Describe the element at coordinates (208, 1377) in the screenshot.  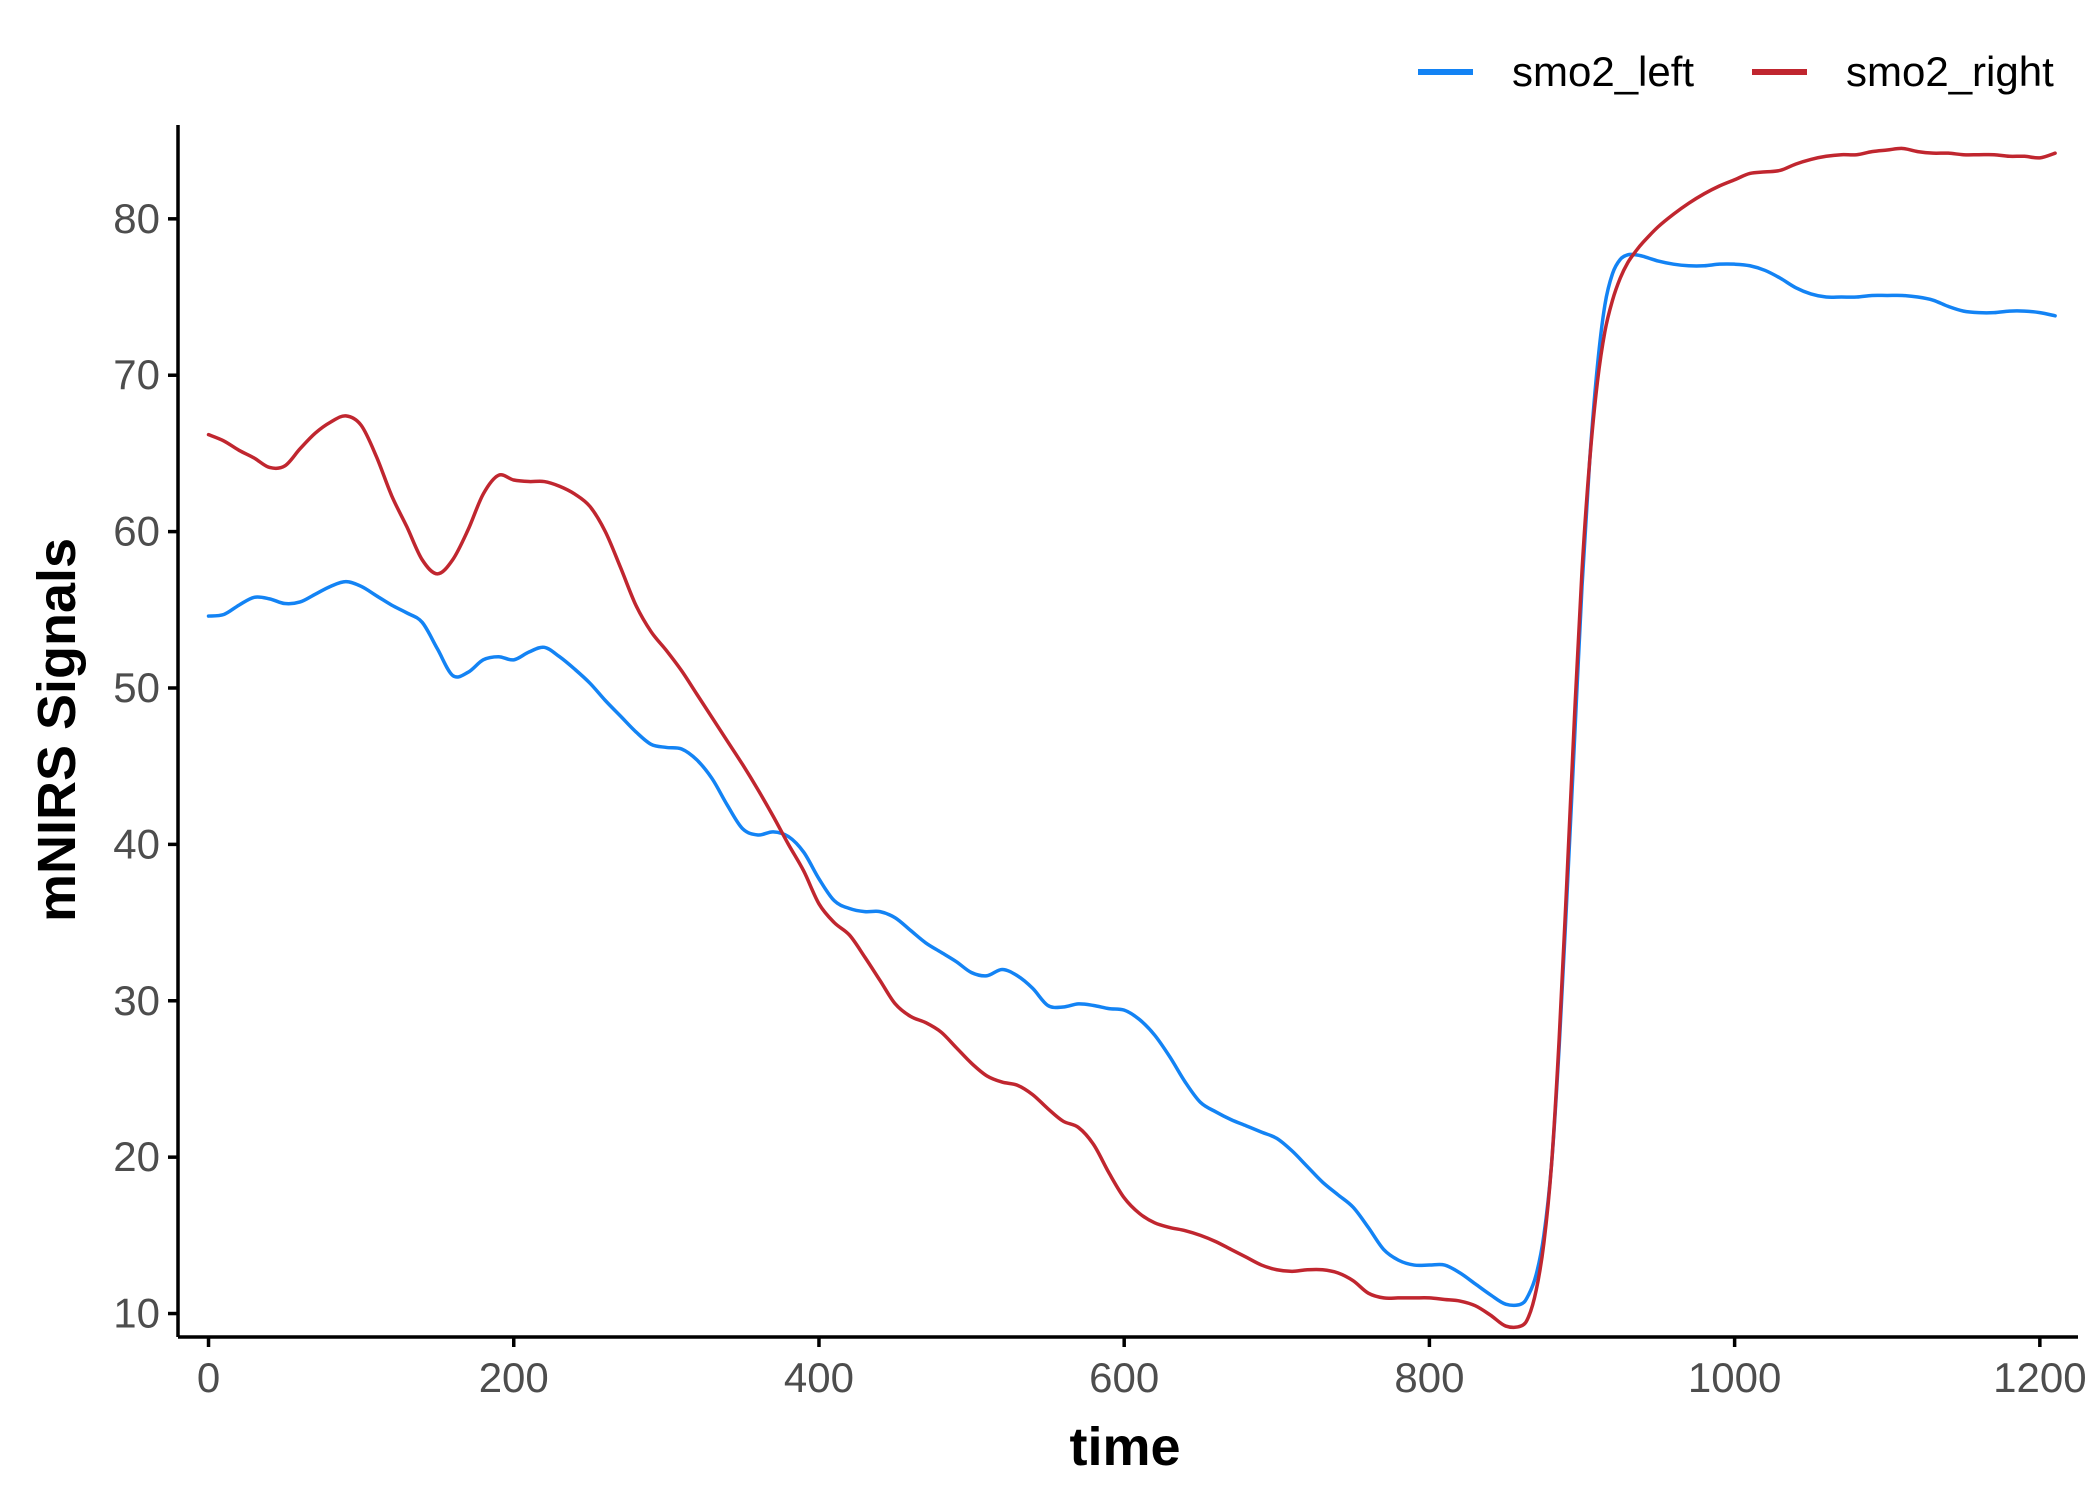
I see `x-tick-label: 0` at that location.